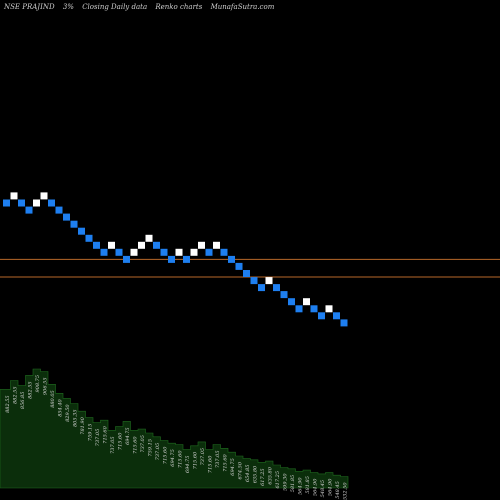  I want to click on price-label: 532.50, so click(345, 491).